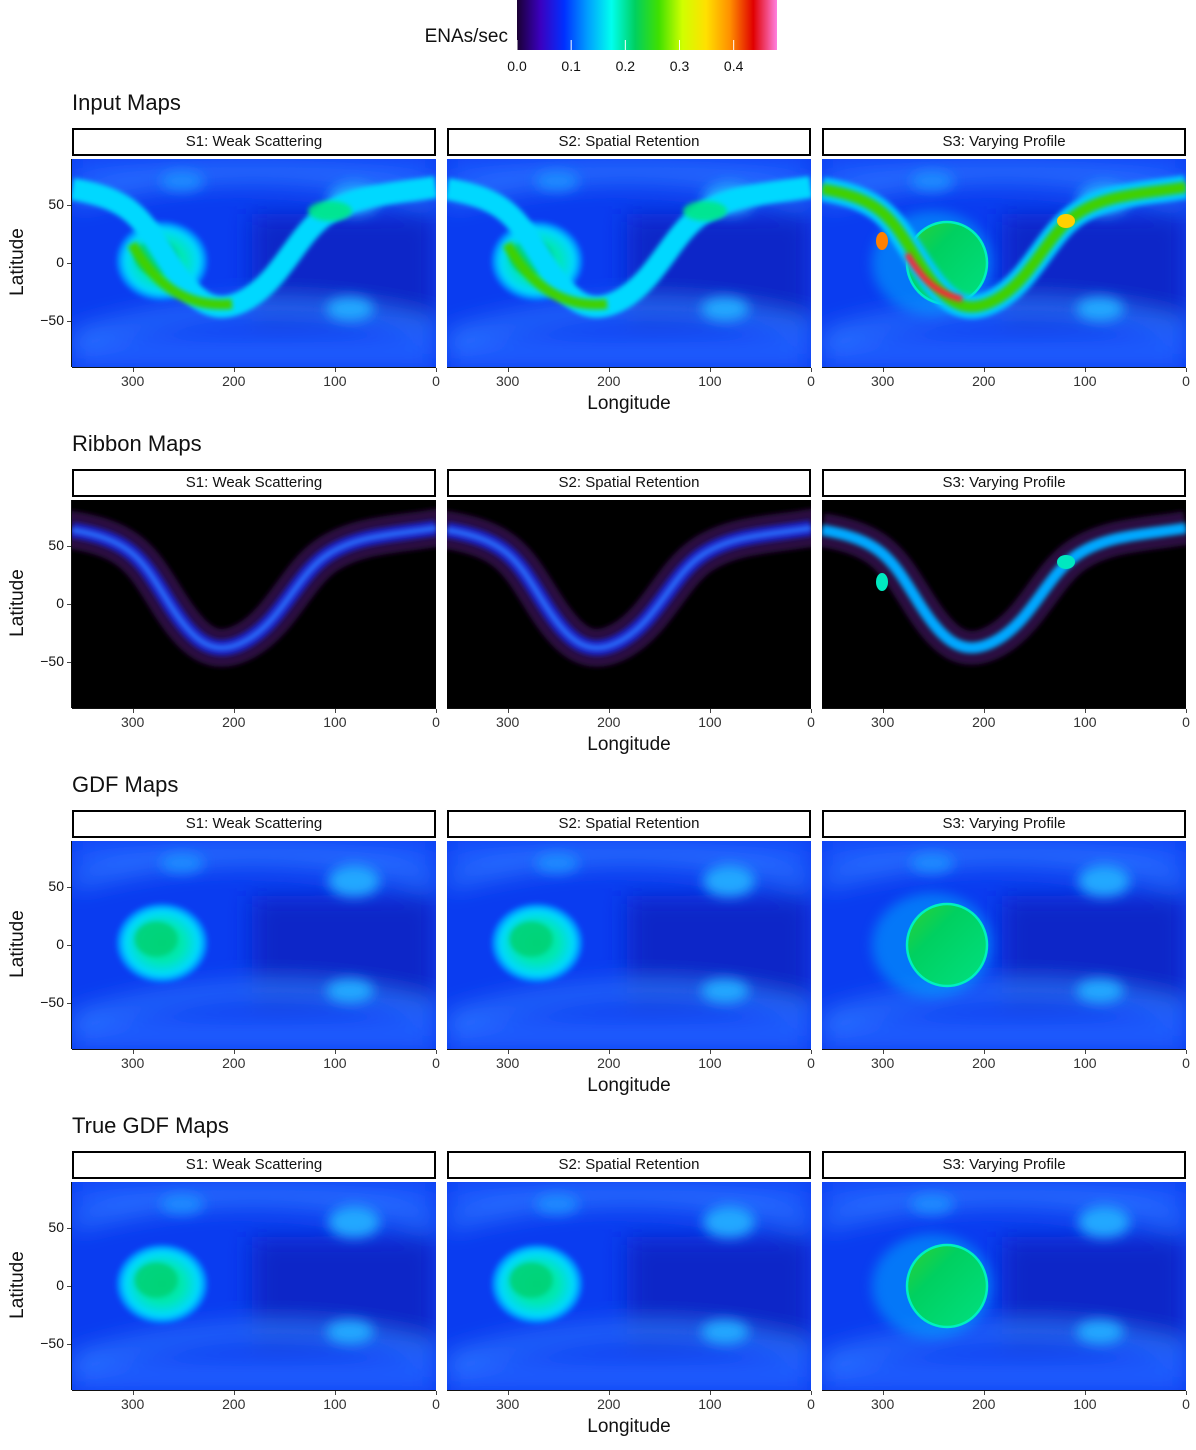 The image size is (1196, 1450). I want to click on background-structure, so click(1004, 1286).